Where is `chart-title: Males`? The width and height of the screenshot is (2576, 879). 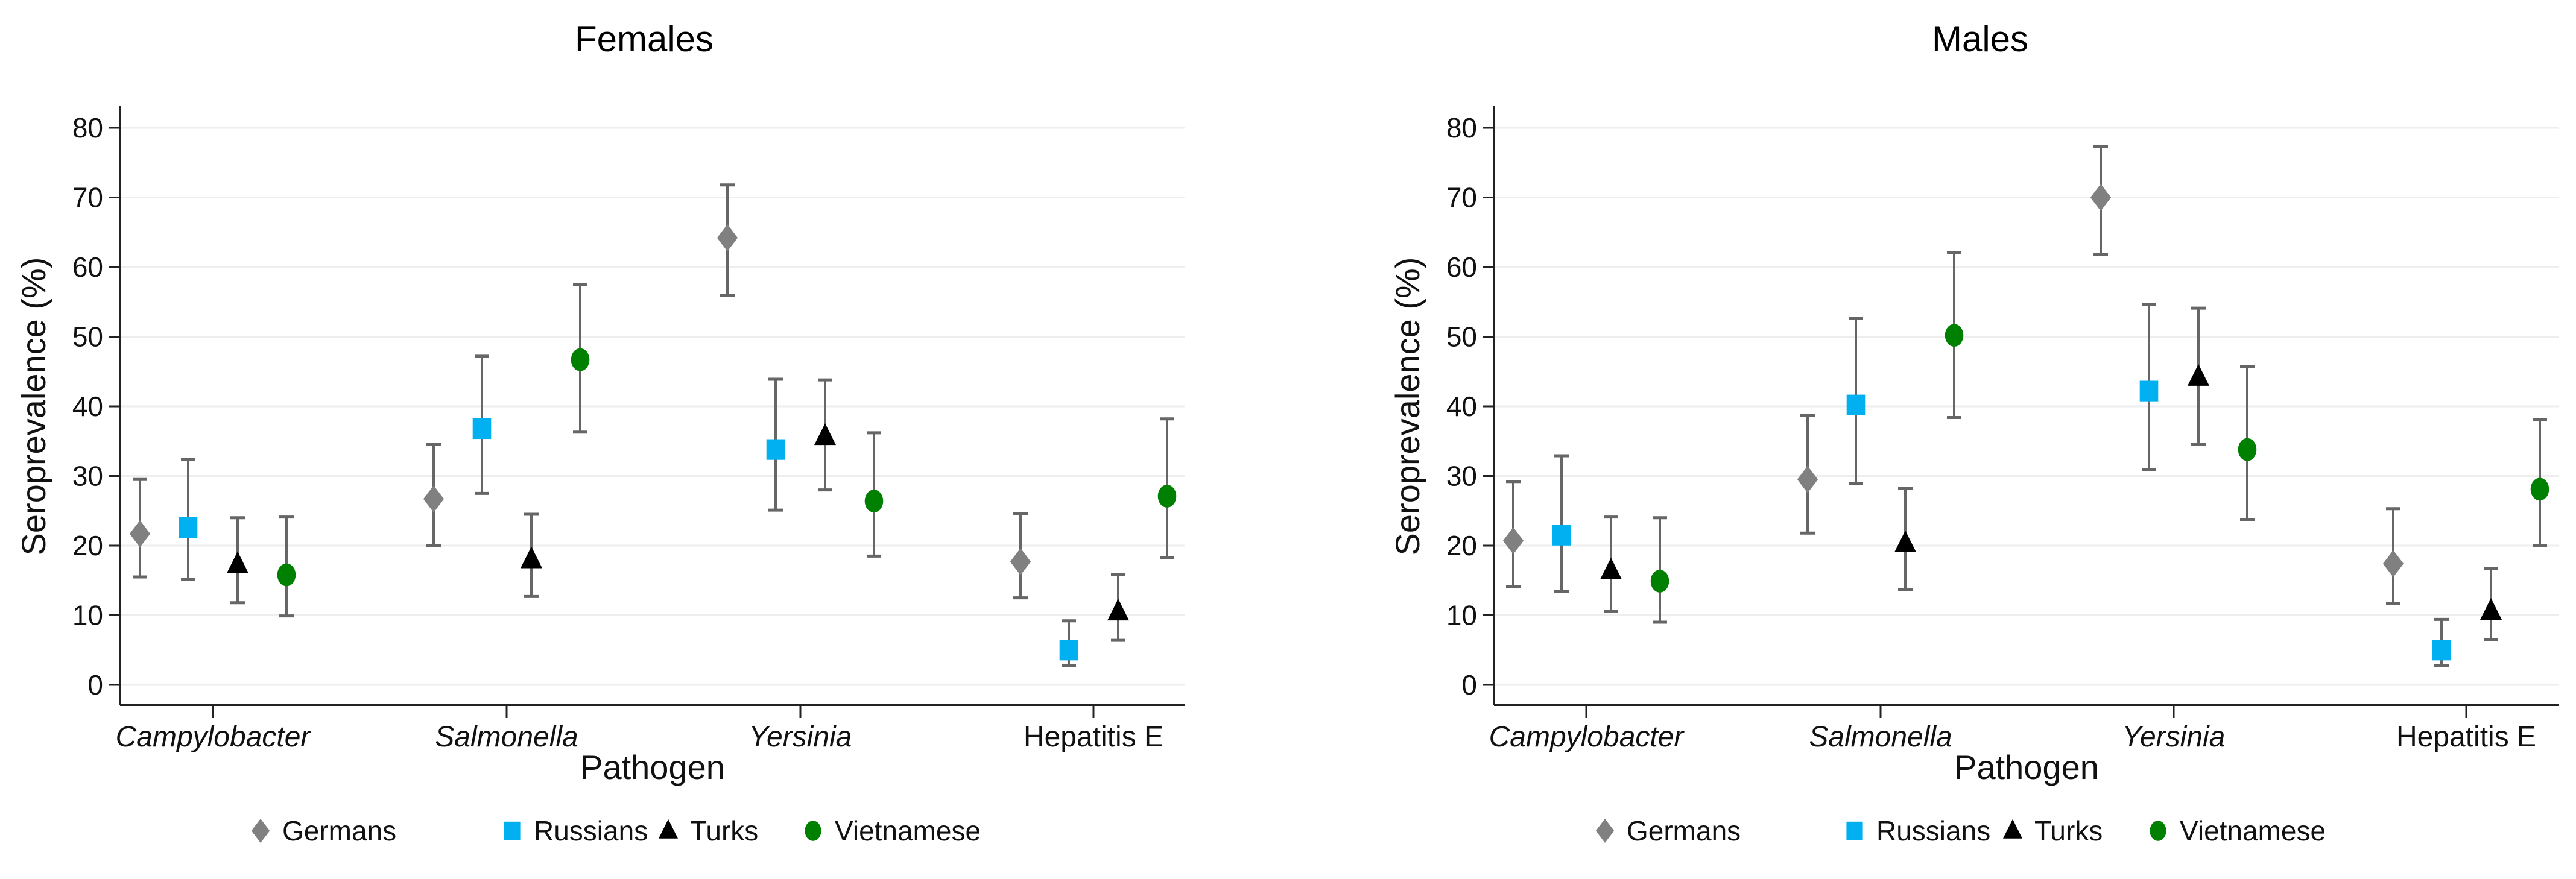 chart-title: Males is located at coordinates (1980, 39).